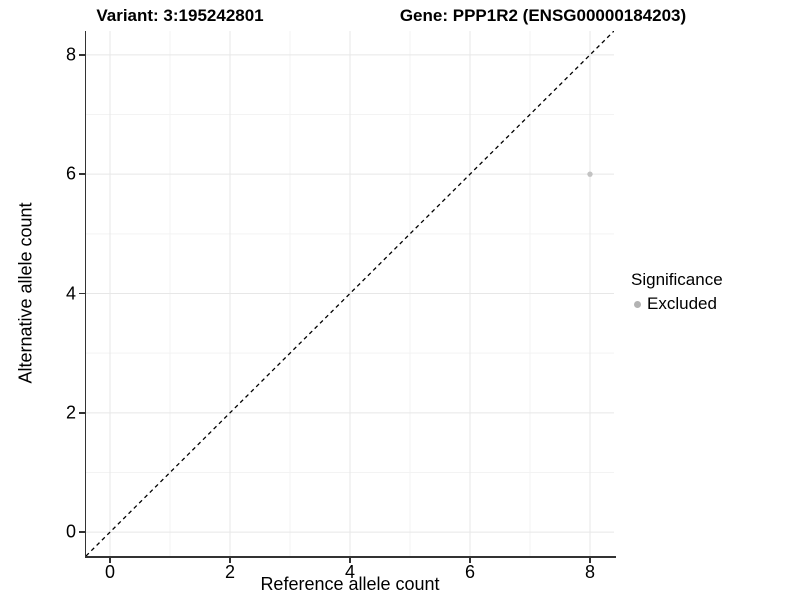  I want to click on x-tick-label: 6, so click(470, 572).